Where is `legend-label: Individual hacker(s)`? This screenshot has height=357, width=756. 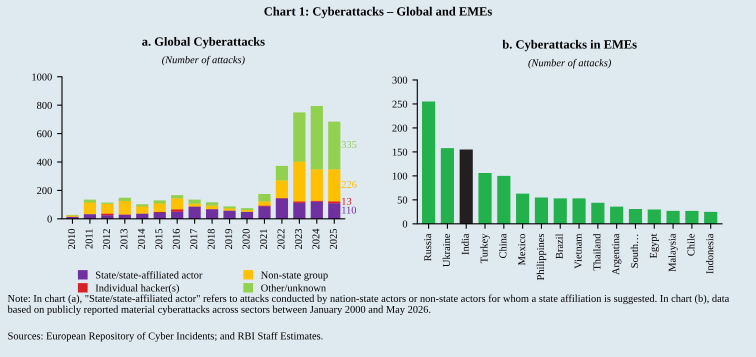 legend-label: Individual hacker(s) is located at coordinates (137, 289).